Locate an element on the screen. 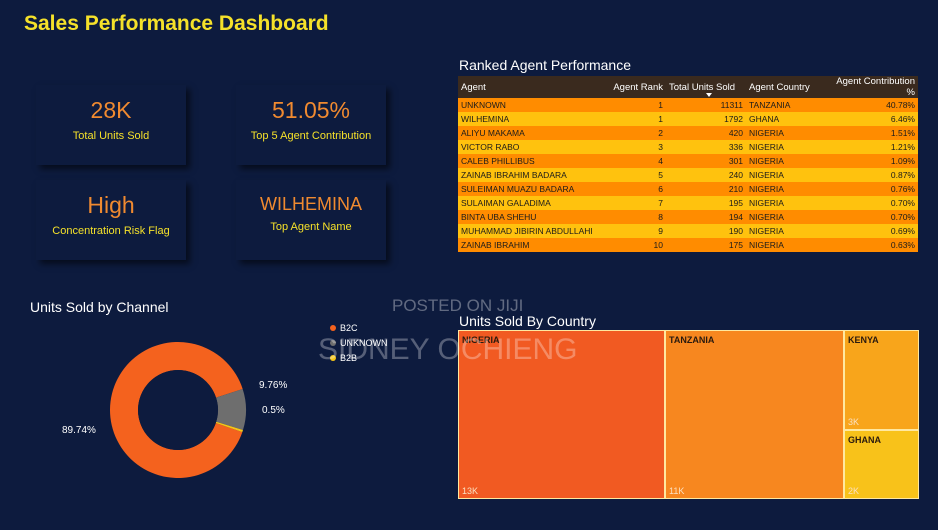 Image resolution: width=938 pixels, height=530 pixels. cell-contribution: 1.21% is located at coordinates (902, 147).